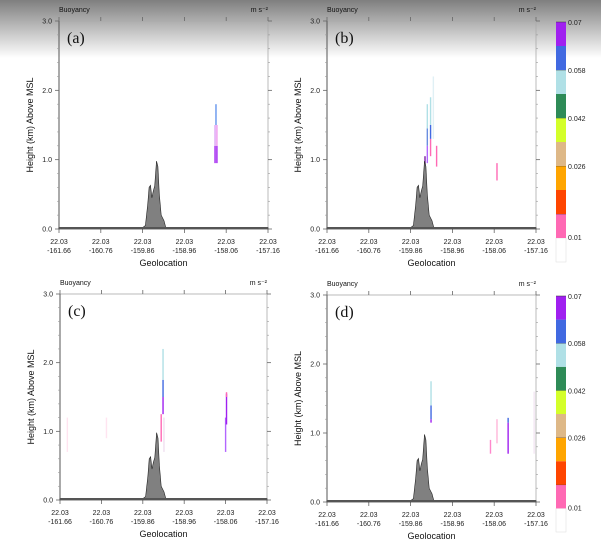  What do you see at coordinates (577, 344) in the screenshot?
I see `colorbar-label: 0.058` at bounding box center [577, 344].